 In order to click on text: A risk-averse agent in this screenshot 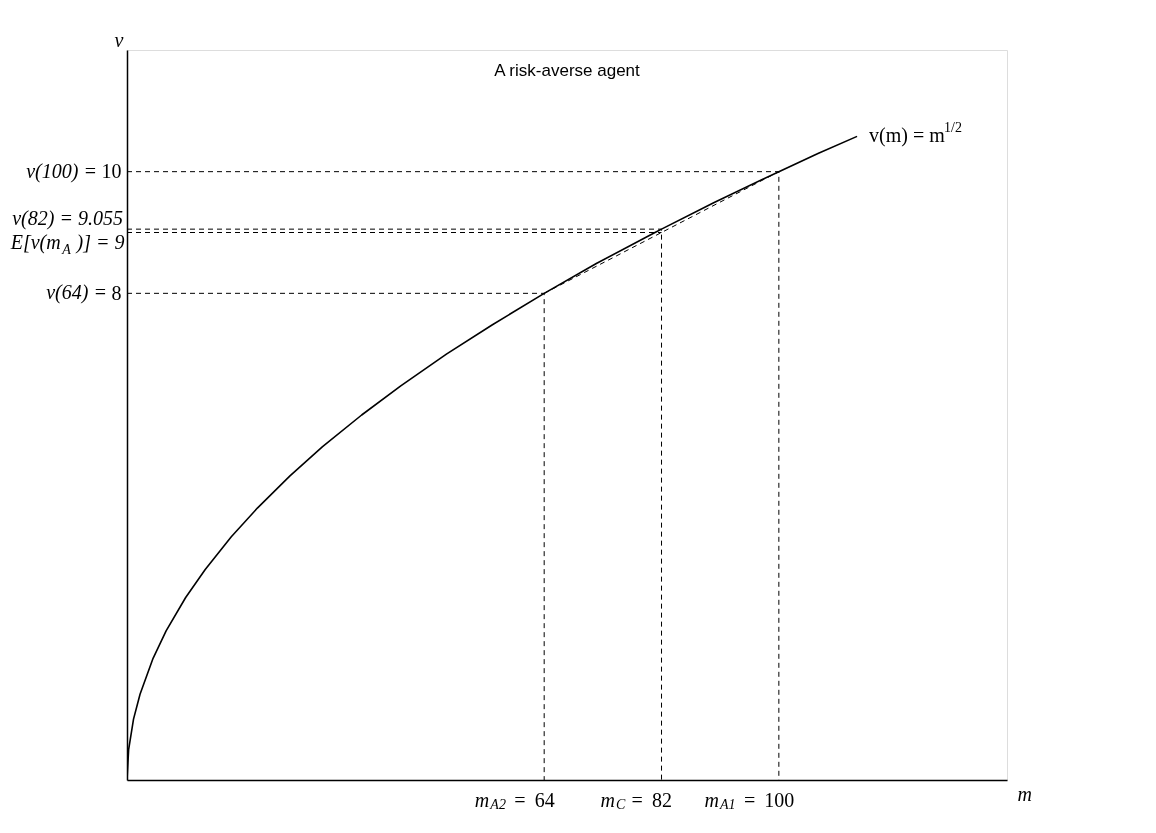, I will do `click(567, 70)`.